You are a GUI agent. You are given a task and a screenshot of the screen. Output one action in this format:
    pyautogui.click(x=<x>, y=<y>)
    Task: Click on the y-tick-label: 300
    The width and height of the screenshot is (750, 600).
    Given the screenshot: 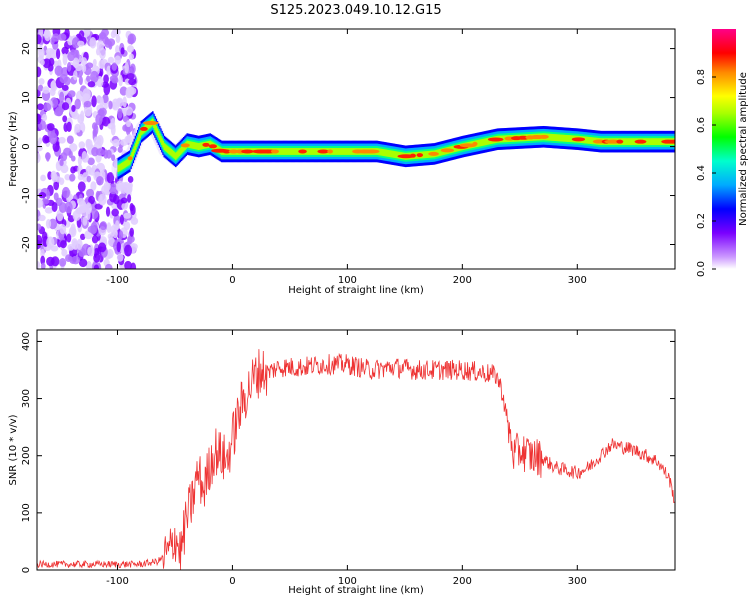 What is the action you would take?
    pyautogui.click(x=26, y=398)
    